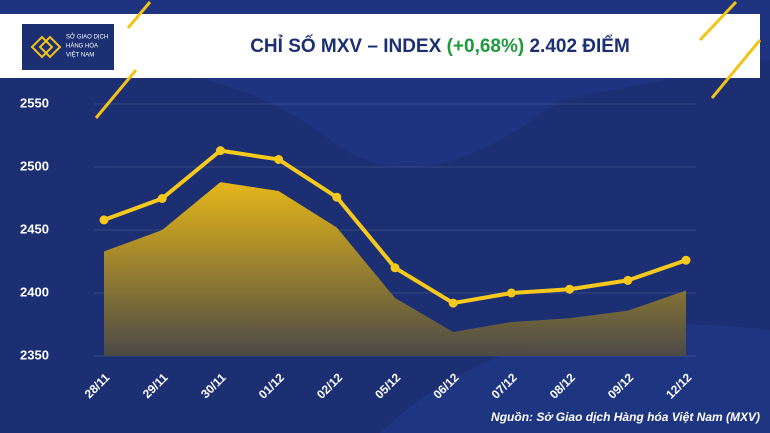 The image size is (770, 433). I want to click on y-tick-label: 2500, so click(34, 165).